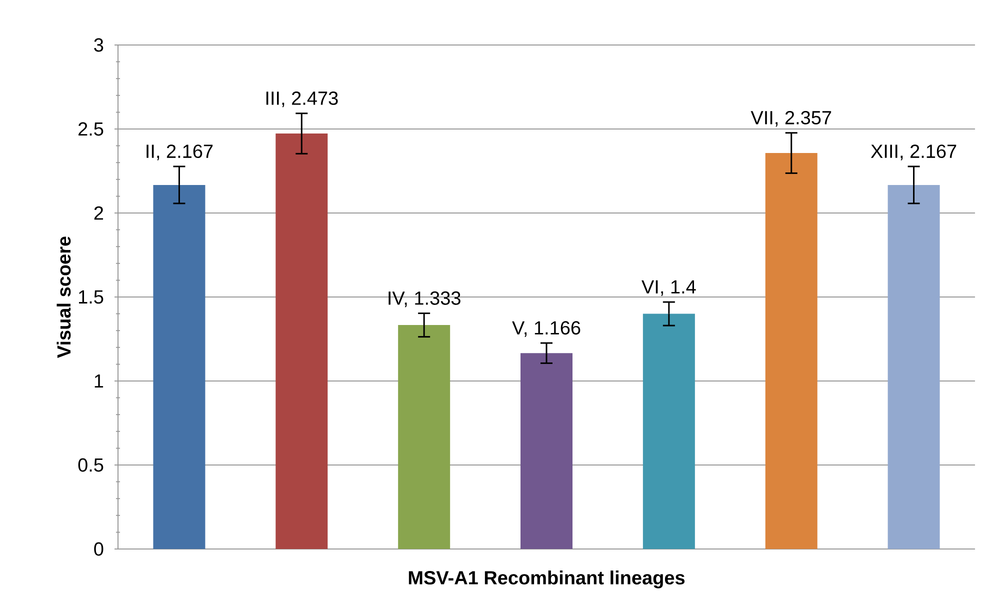 The width and height of the screenshot is (992, 607). I want to click on y-tick-label: 2, so click(99, 213).